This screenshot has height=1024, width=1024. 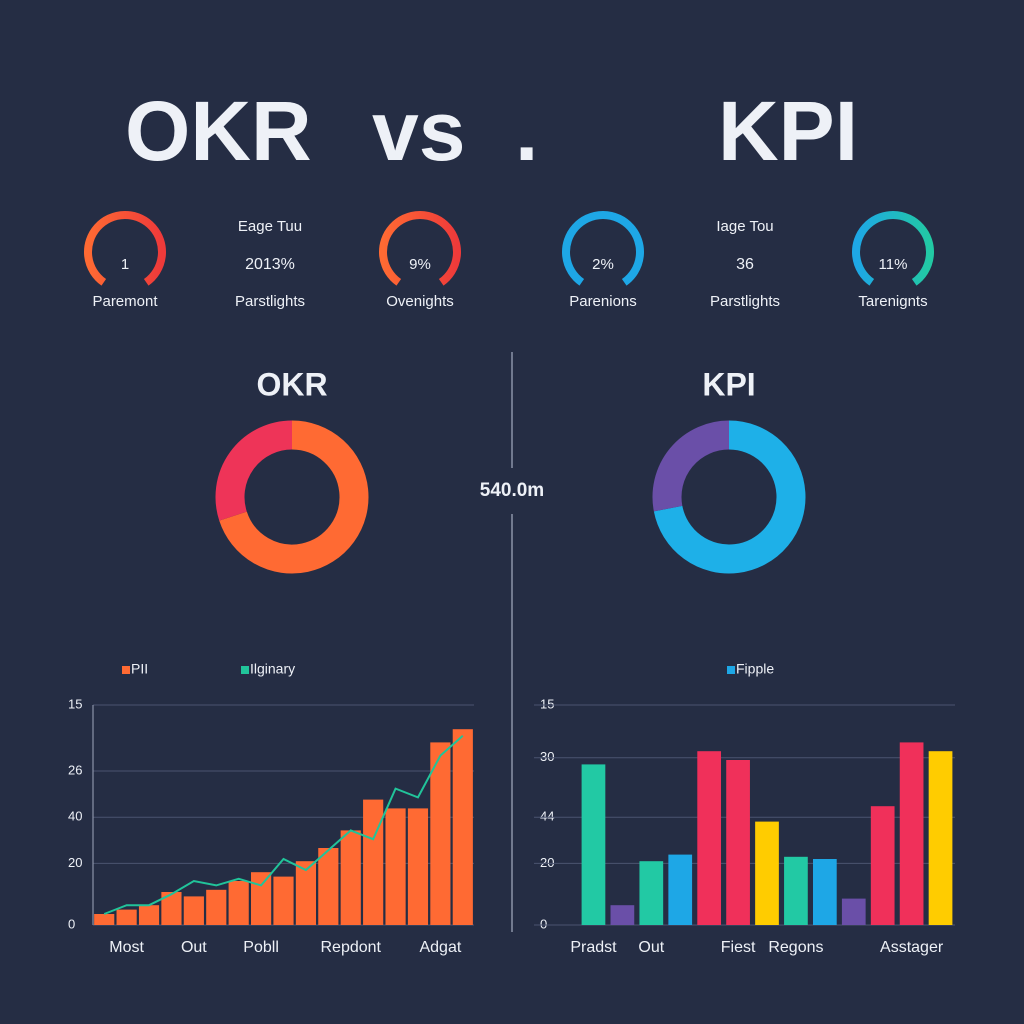 What do you see at coordinates (125, 301) in the screenshot?
I see `stat-caption: Paremont` at bounding box center [125, 301].